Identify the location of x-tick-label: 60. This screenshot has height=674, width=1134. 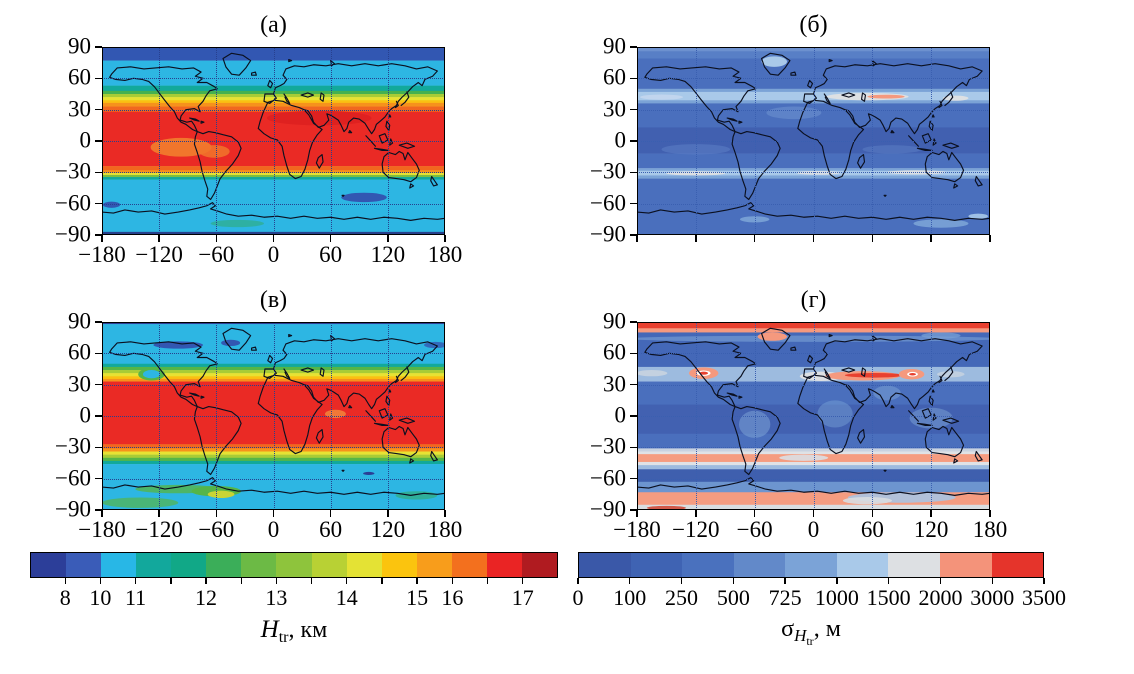
(331, 529).